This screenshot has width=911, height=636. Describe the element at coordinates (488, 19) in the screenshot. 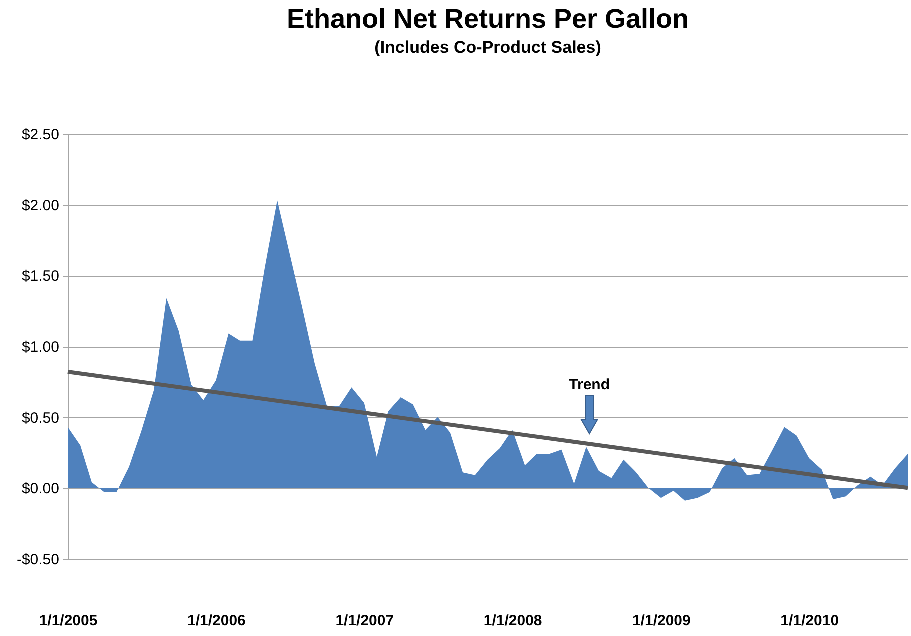

I see `chart-title: Ethanol Net Returns Per Gallon` at that location.